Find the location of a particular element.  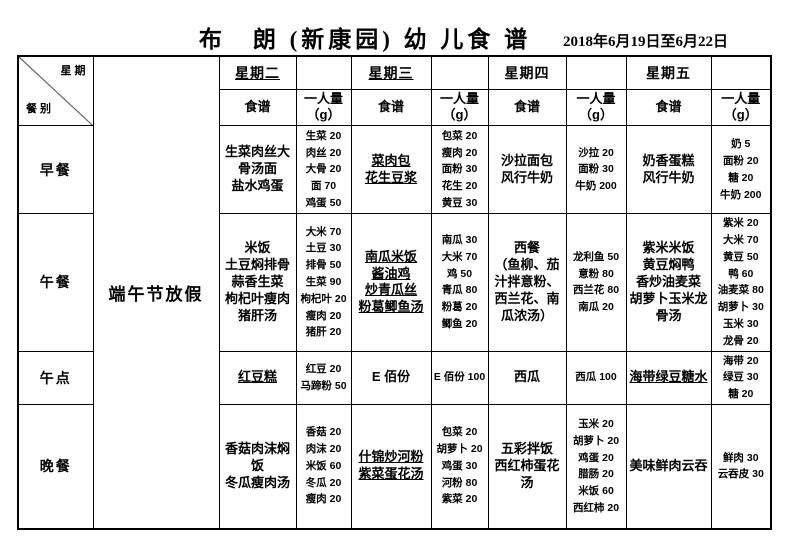

recipe-cell-dinner-thursday: 五彩拌饭 西红柿蛋花 汤 is located at coordinates (527, 467).